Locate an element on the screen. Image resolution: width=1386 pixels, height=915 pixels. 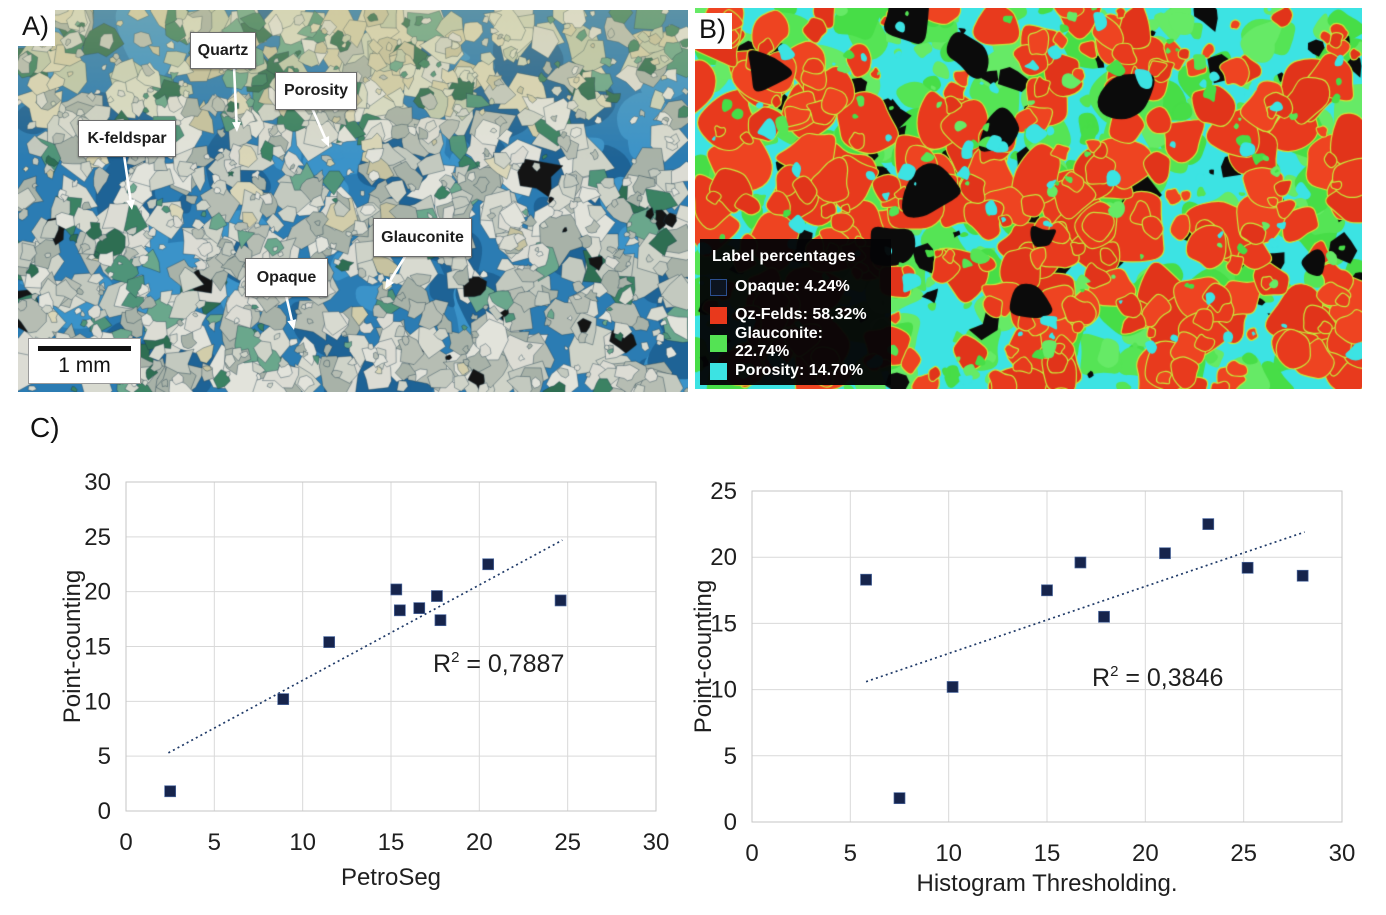
legend-item-opaque: Opaque: 4.24% is located at coordinates (795, 287).